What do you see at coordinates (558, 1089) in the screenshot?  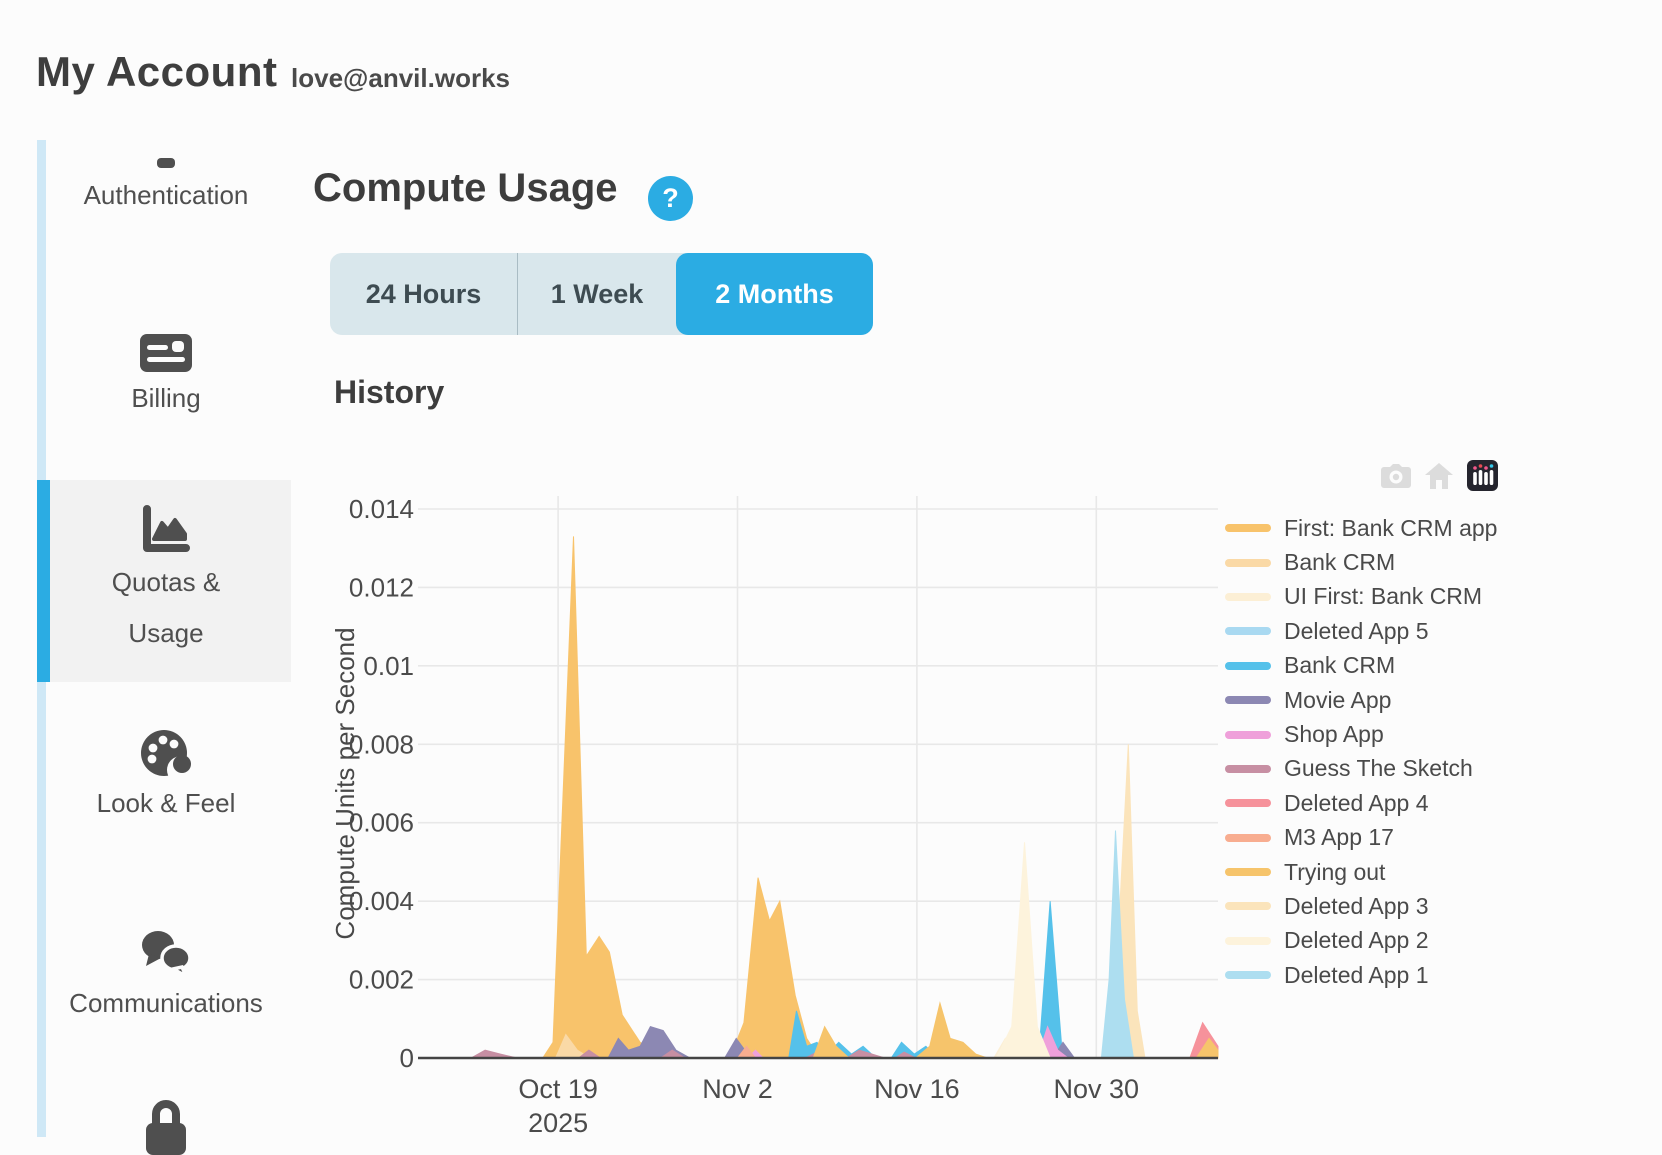 I see `x-tick-label: Oct 19` at bounding box center [558, 1089].